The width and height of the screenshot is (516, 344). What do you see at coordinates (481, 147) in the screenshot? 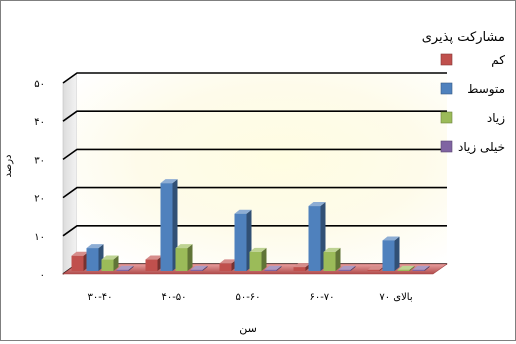
I see `legend-label: خیلی زیاد` at bounding box center [481, 147].